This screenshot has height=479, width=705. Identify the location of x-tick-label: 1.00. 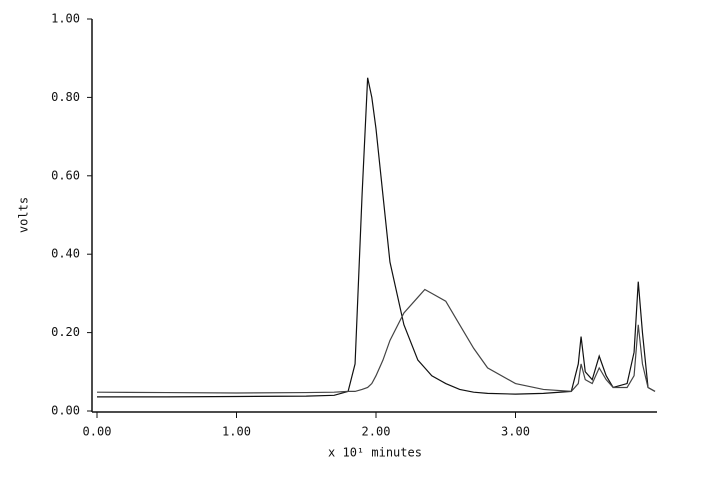
(236, 432).